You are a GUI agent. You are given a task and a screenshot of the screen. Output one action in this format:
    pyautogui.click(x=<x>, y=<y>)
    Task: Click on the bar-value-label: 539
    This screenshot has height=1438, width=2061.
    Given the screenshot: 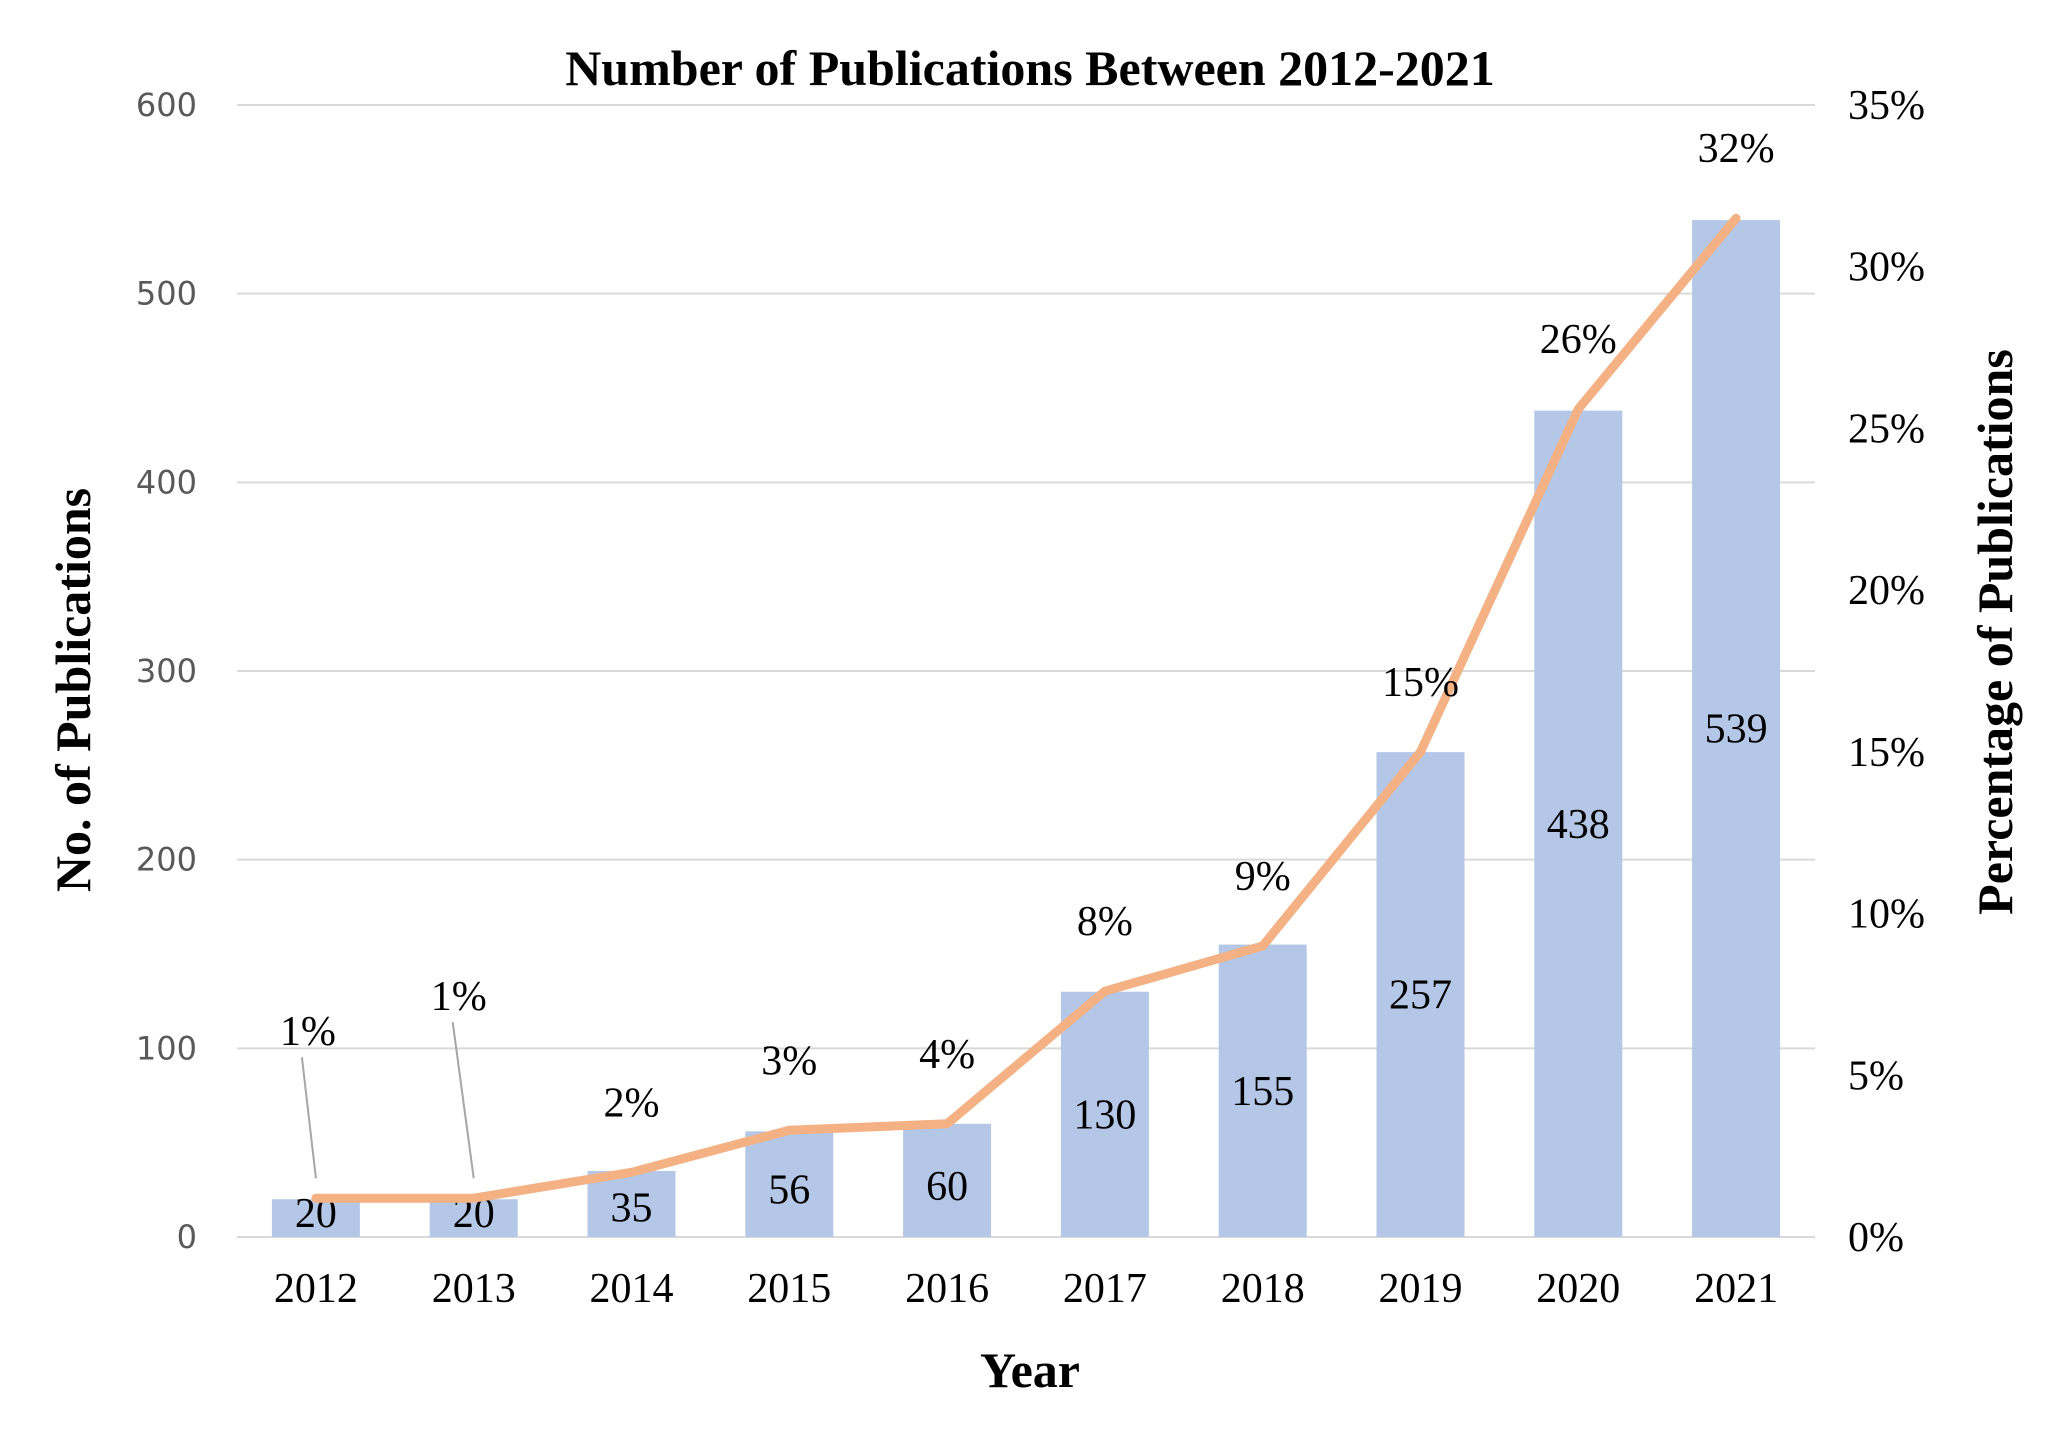 What is the action you would take?
    pyautogui.click(x=1736, y=730)
    